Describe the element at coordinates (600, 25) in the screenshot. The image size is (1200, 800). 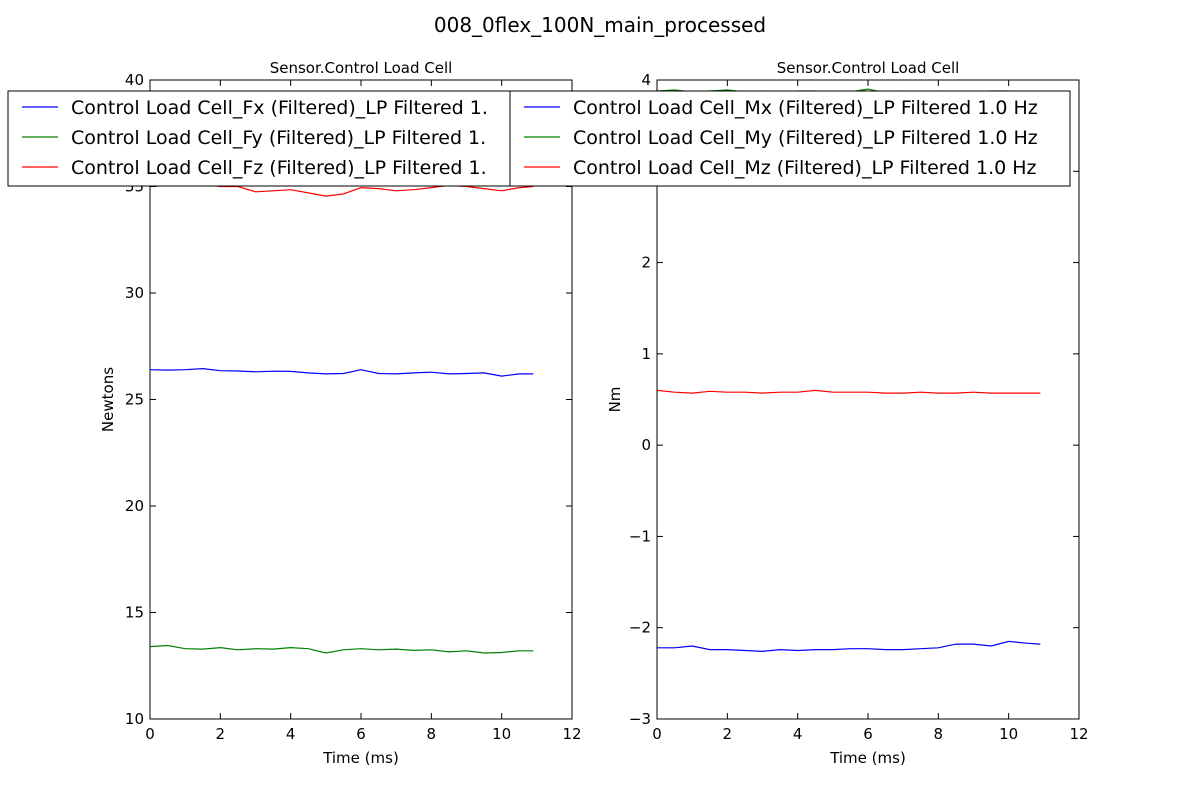
I see `figure-title: 008_0flex_100N_main_processed` at that location.